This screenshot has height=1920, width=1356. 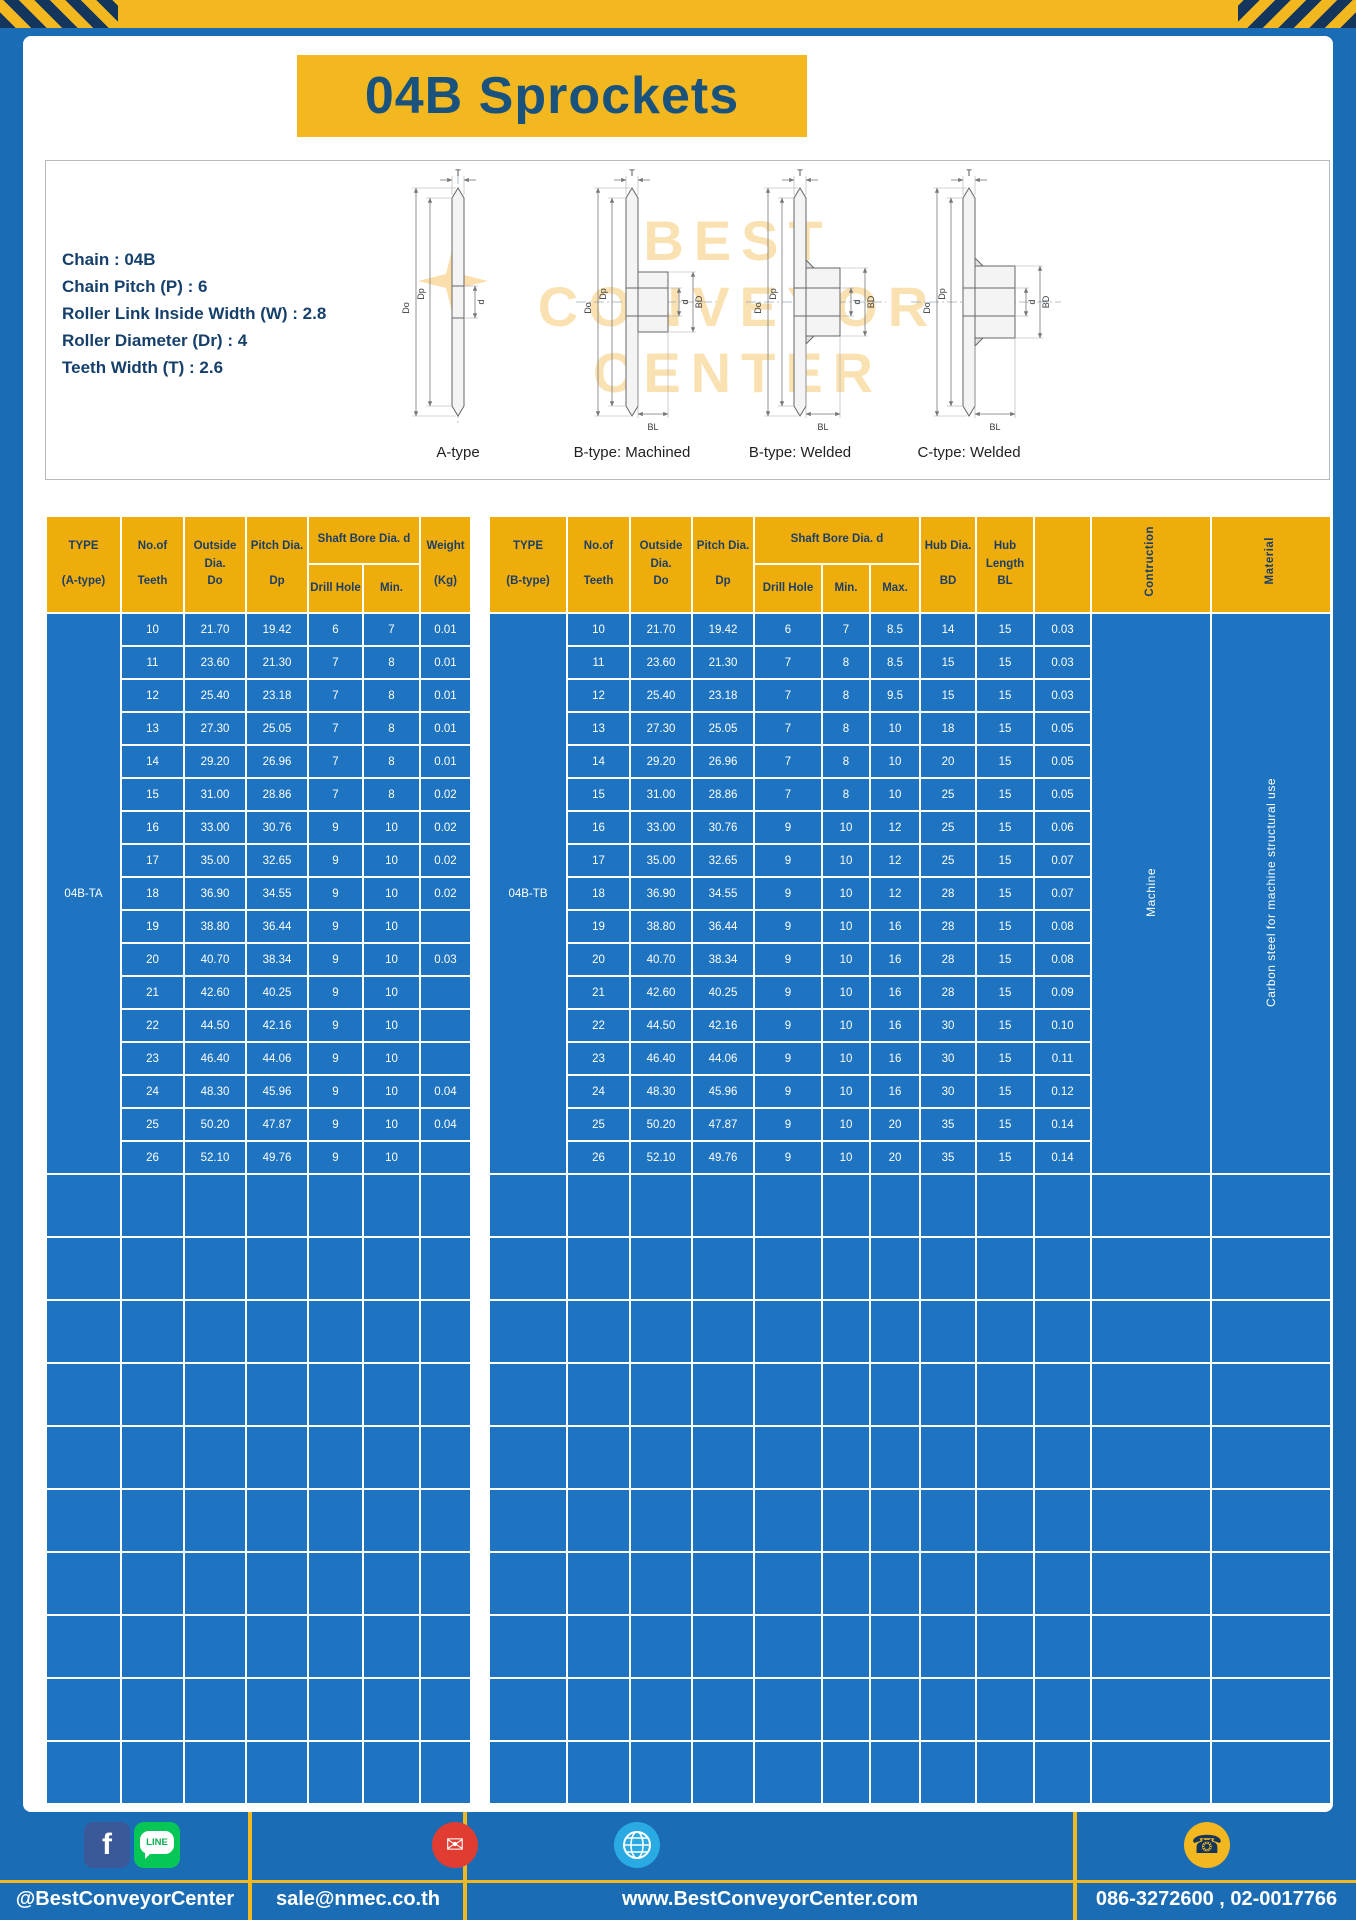 What do you see at coordinates (723, 860) in the screenshot?
I see `data-cell: 32.65` at bounding box center [723, 860].